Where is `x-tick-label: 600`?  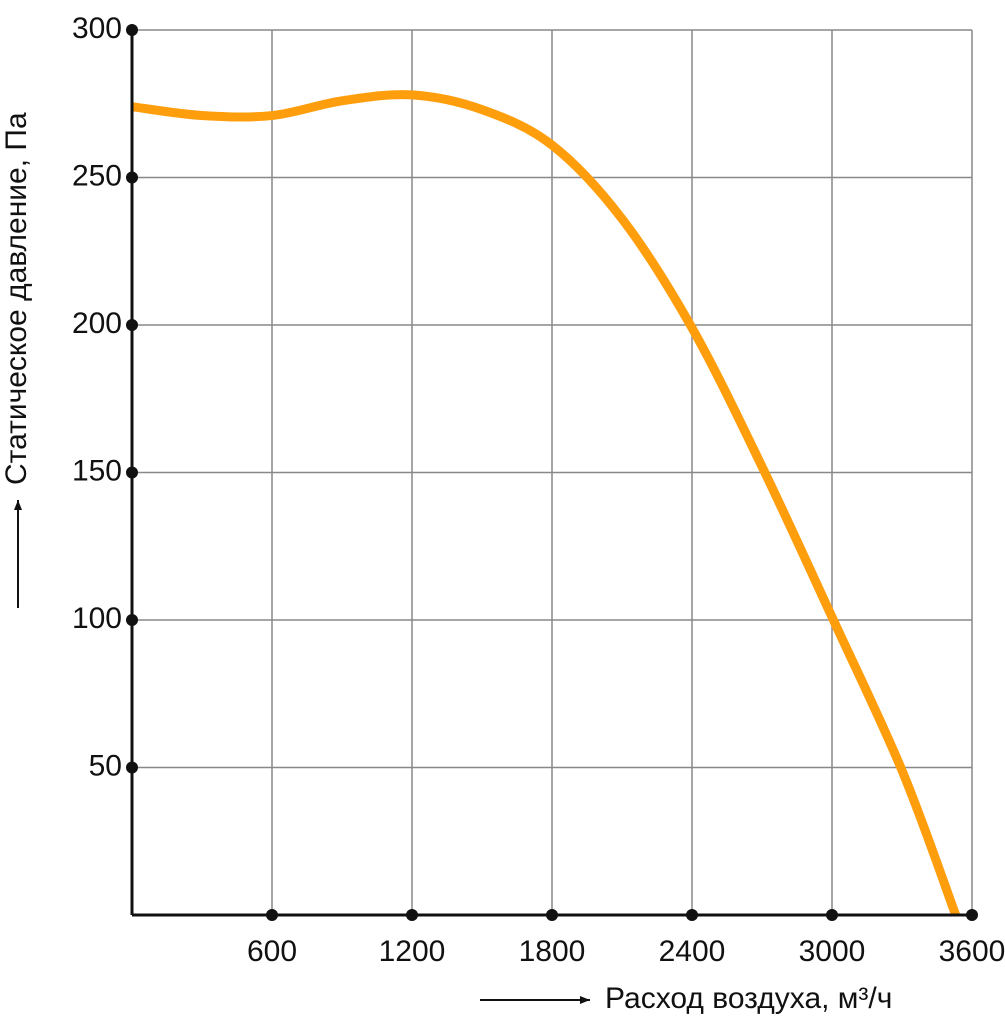 x-tick-label: 600 is located at coordinates (272, 951).